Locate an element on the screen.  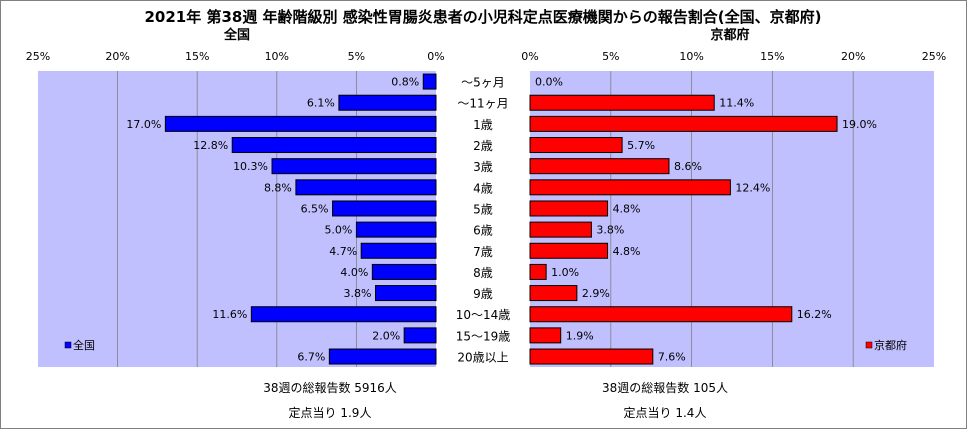
national-data-label: 0.8% is located at coordinates (405, 82).